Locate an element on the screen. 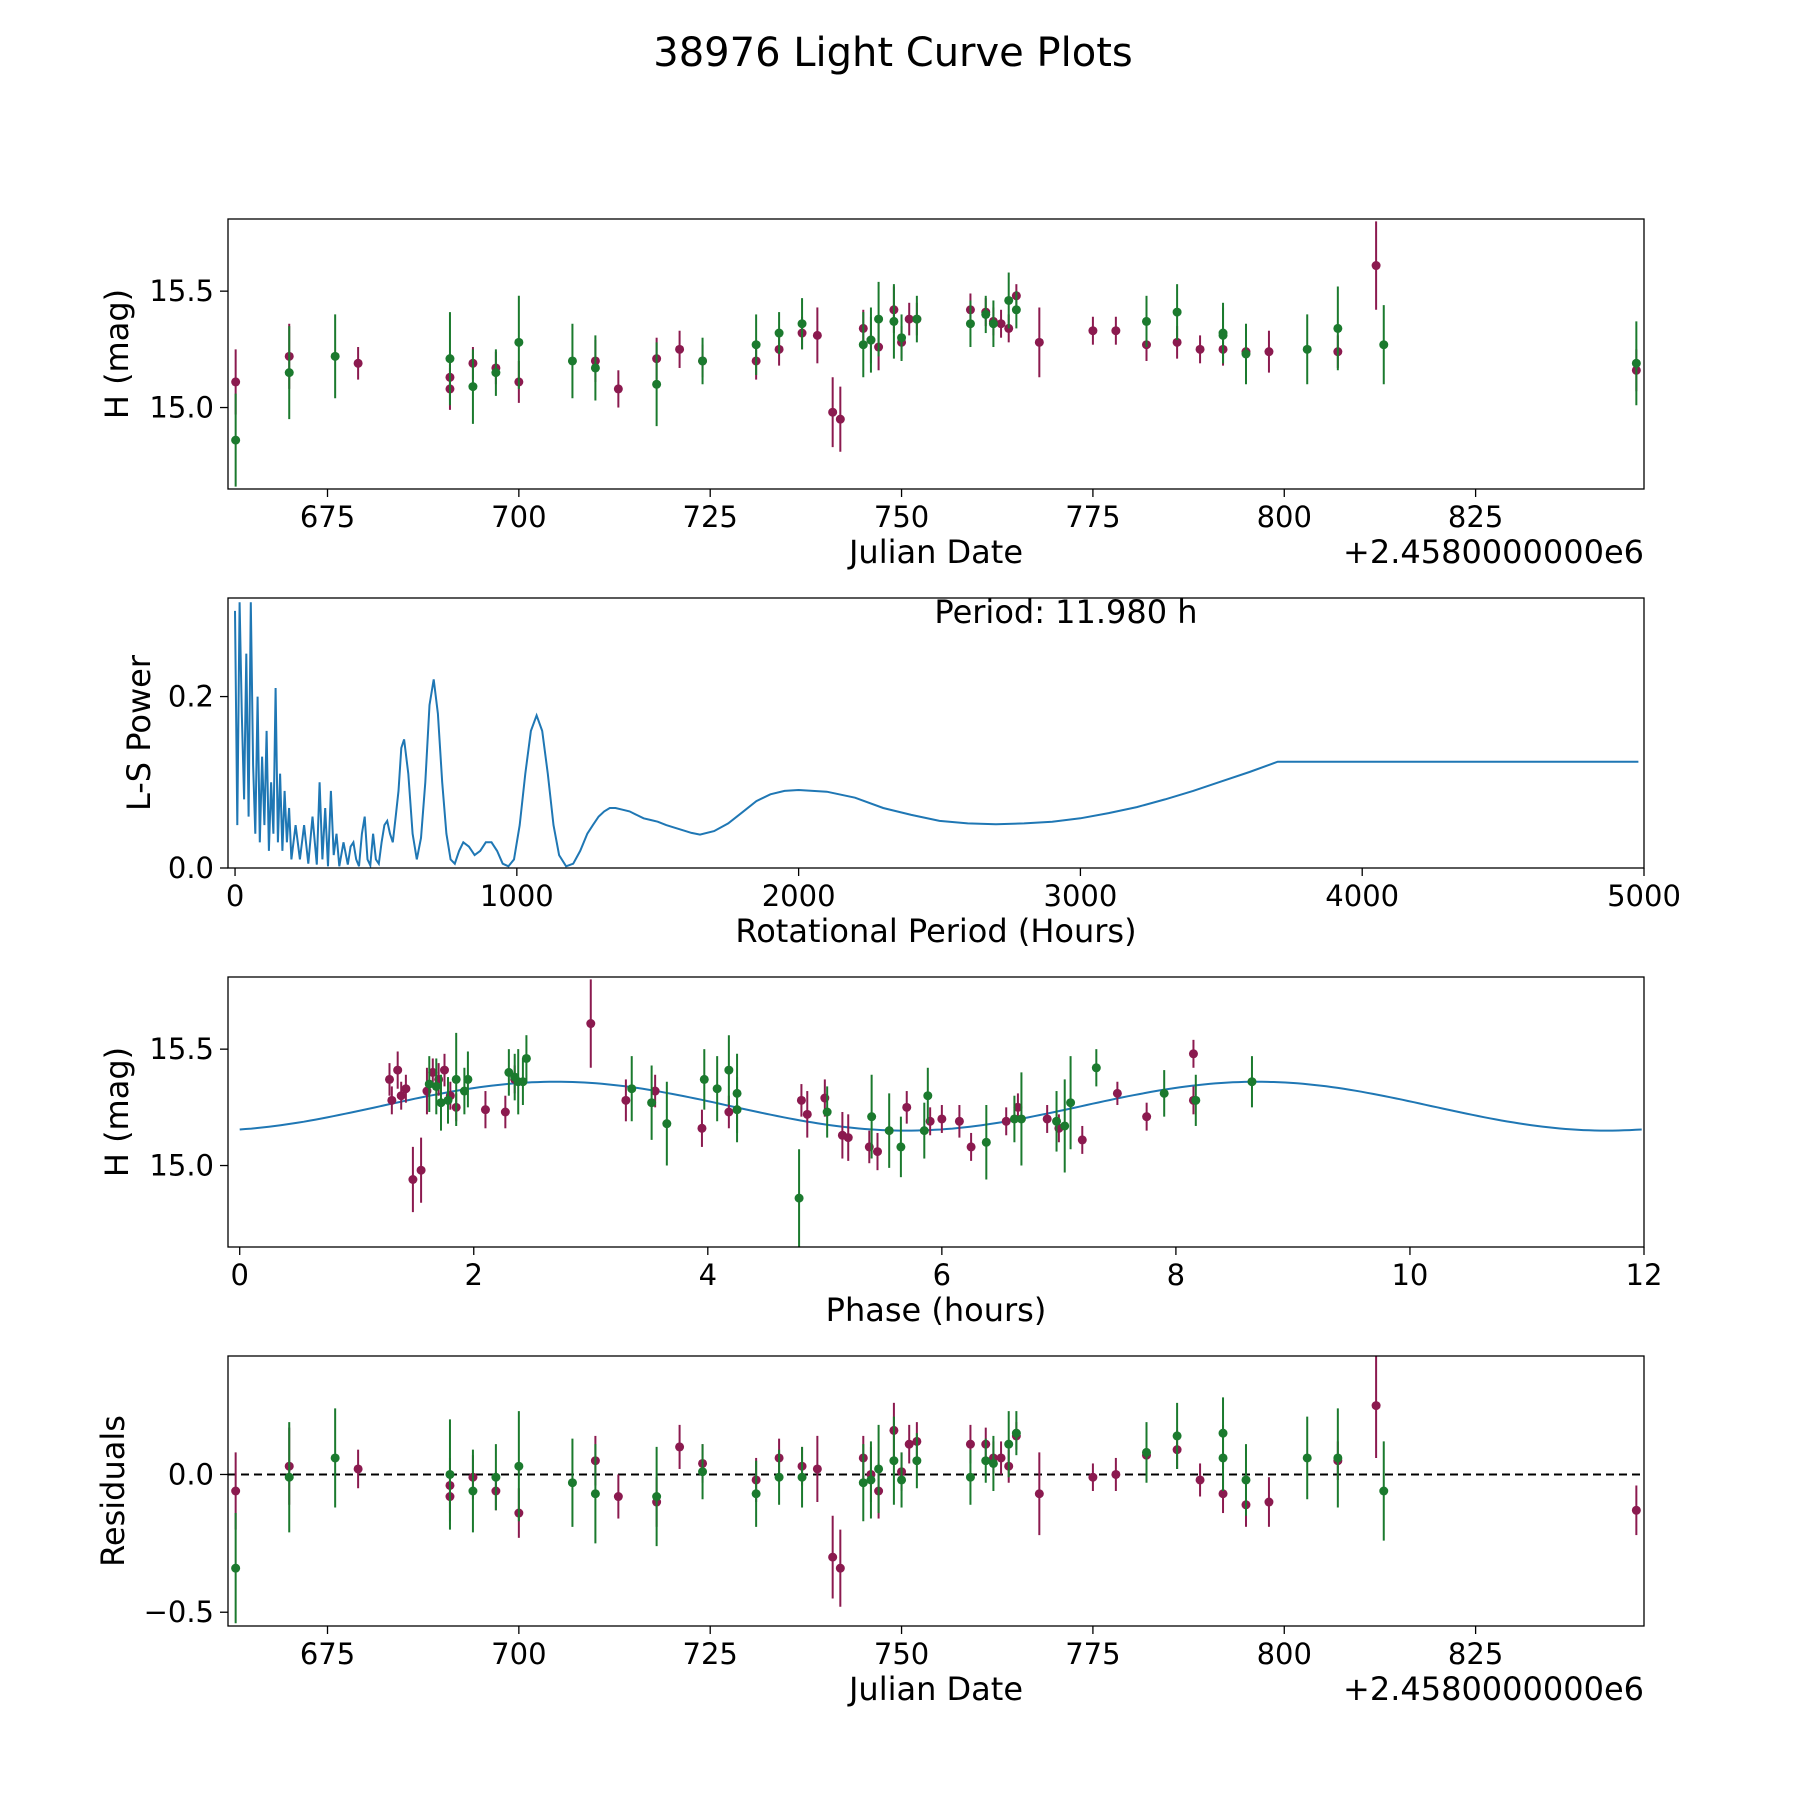  phased-xtick-label: 4 is located at coordinates (708, 1275).